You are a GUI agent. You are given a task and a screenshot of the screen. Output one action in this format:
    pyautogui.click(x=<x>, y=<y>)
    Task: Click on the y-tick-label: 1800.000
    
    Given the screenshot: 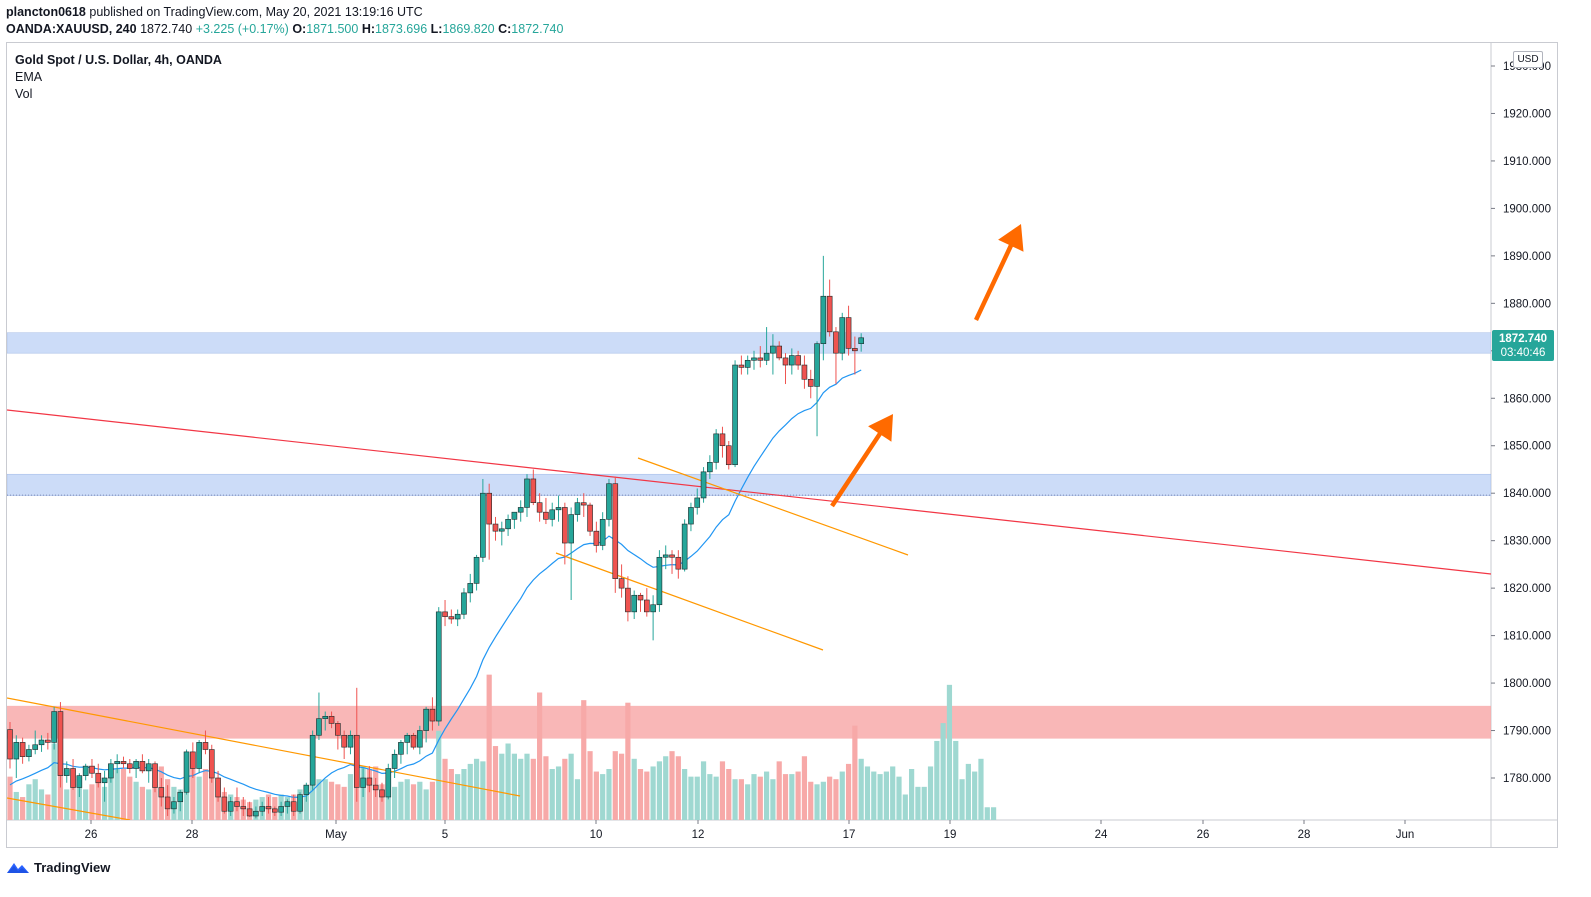 What is the action you would take?
    pyautogui.click(x=1527, y=684)
    